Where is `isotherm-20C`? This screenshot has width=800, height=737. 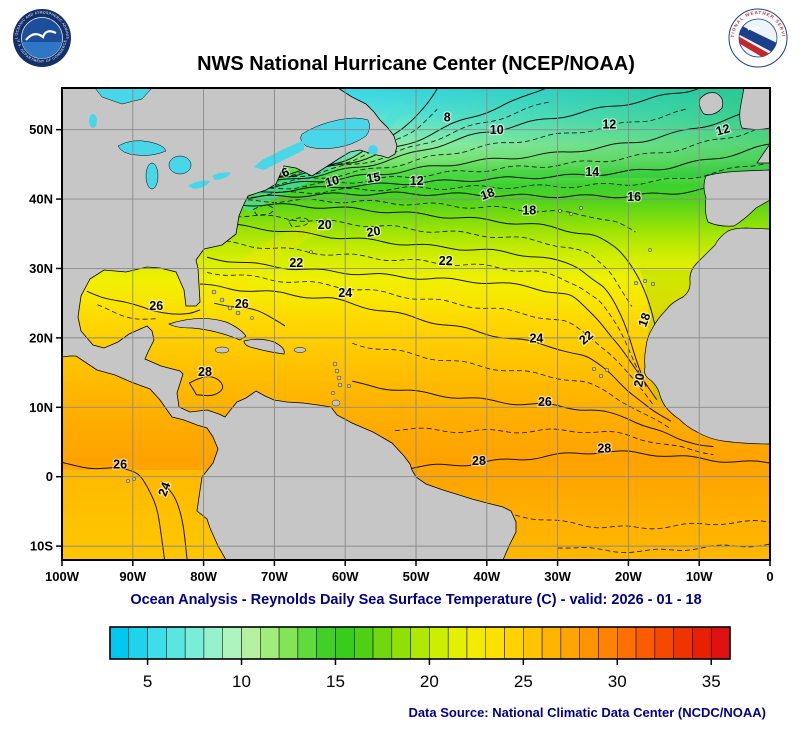 isotherm-20C is located at coordinates (432, 305).